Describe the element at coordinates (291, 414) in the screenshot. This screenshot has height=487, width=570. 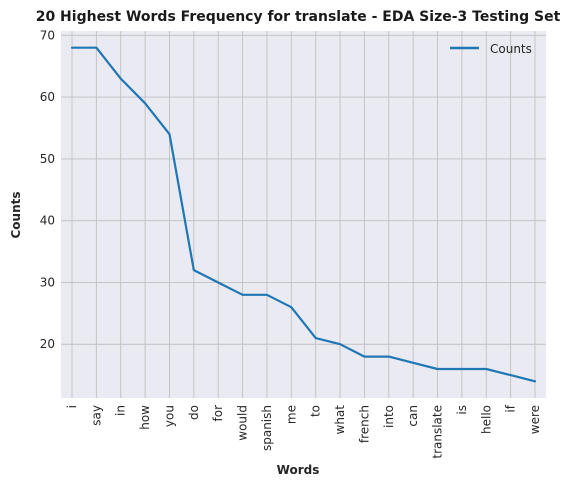
I see `x-tick-label: me` at that location.